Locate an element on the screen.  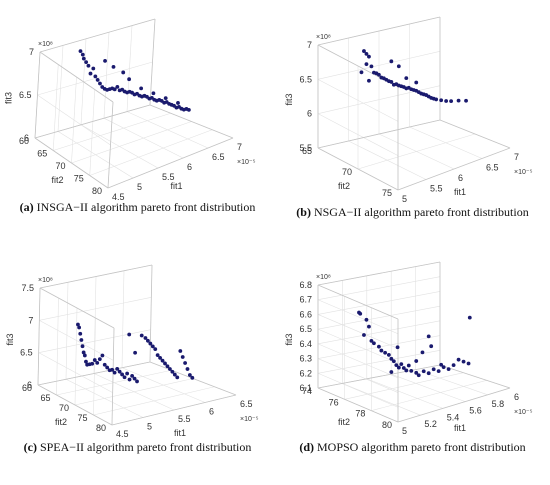
x-tick-label: 4.5 is located at coordinates (118, 197).